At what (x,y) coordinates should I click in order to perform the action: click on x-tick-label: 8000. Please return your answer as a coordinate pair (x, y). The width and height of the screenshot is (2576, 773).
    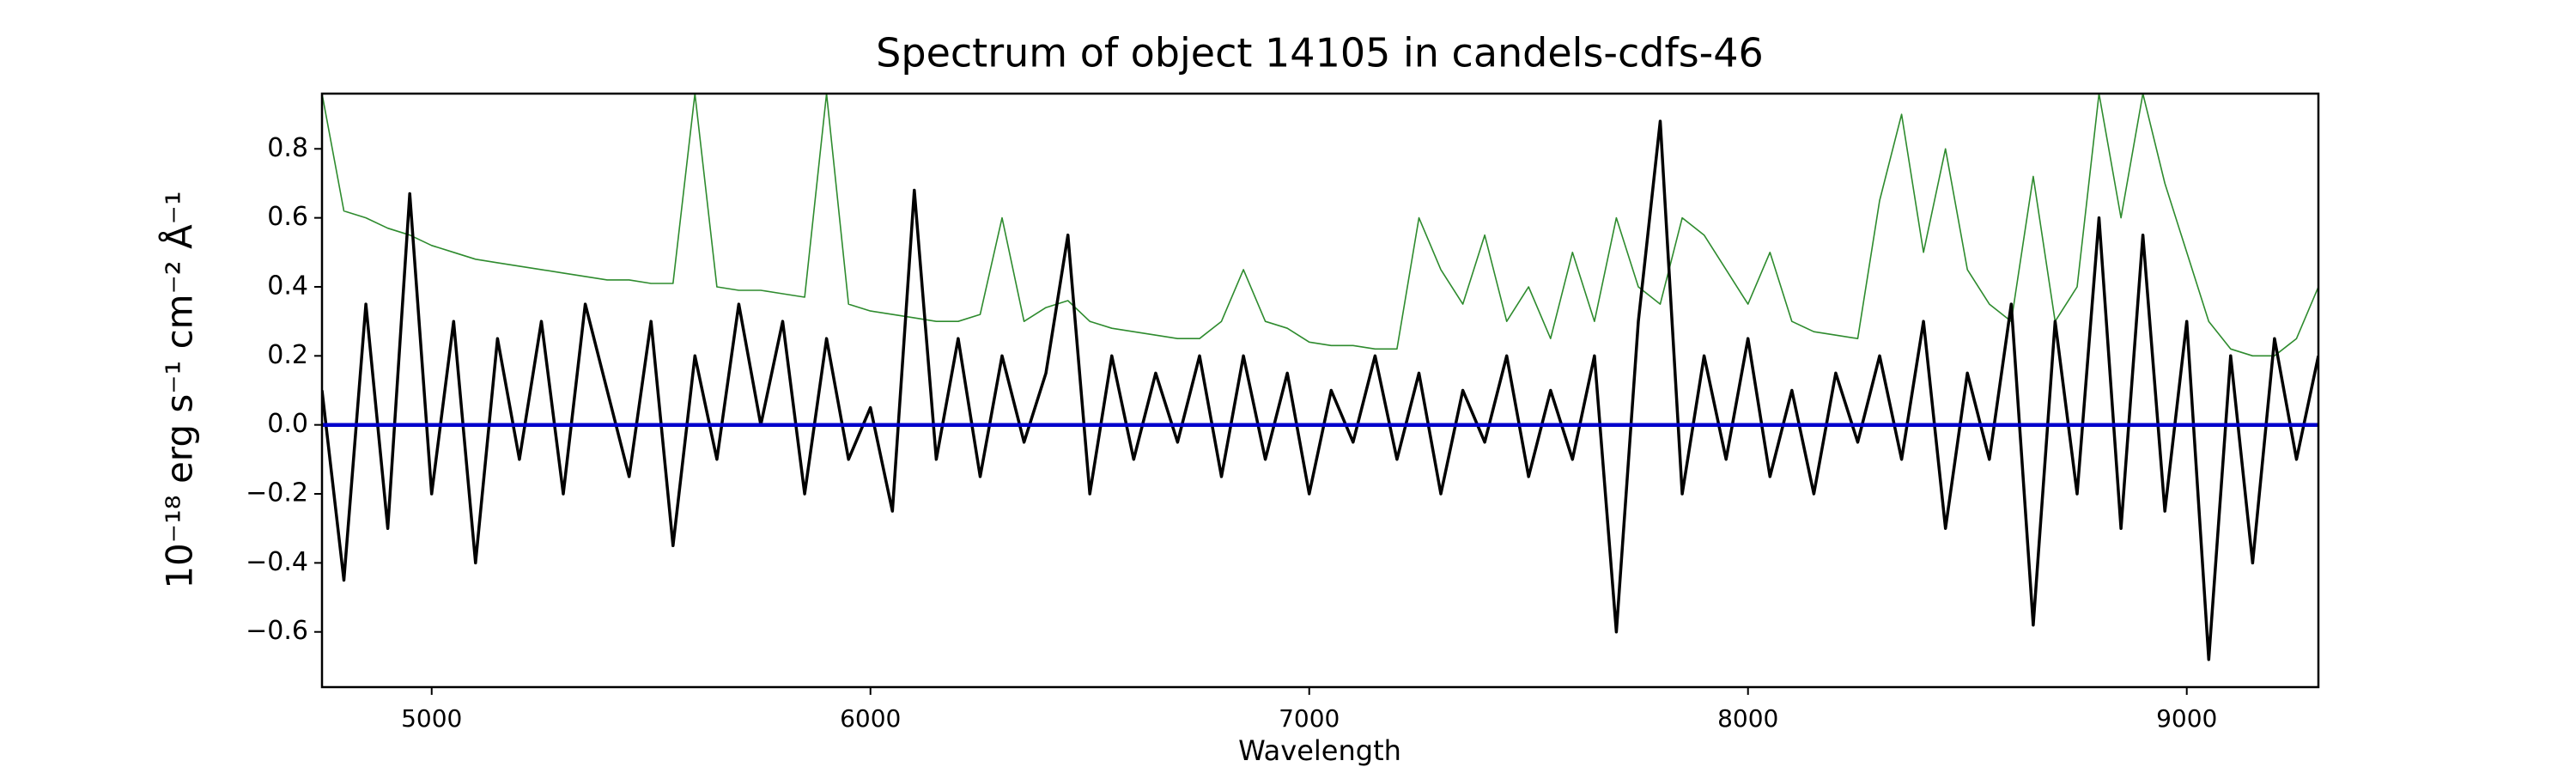
    Looking at the image, I should click on (1748, 718).